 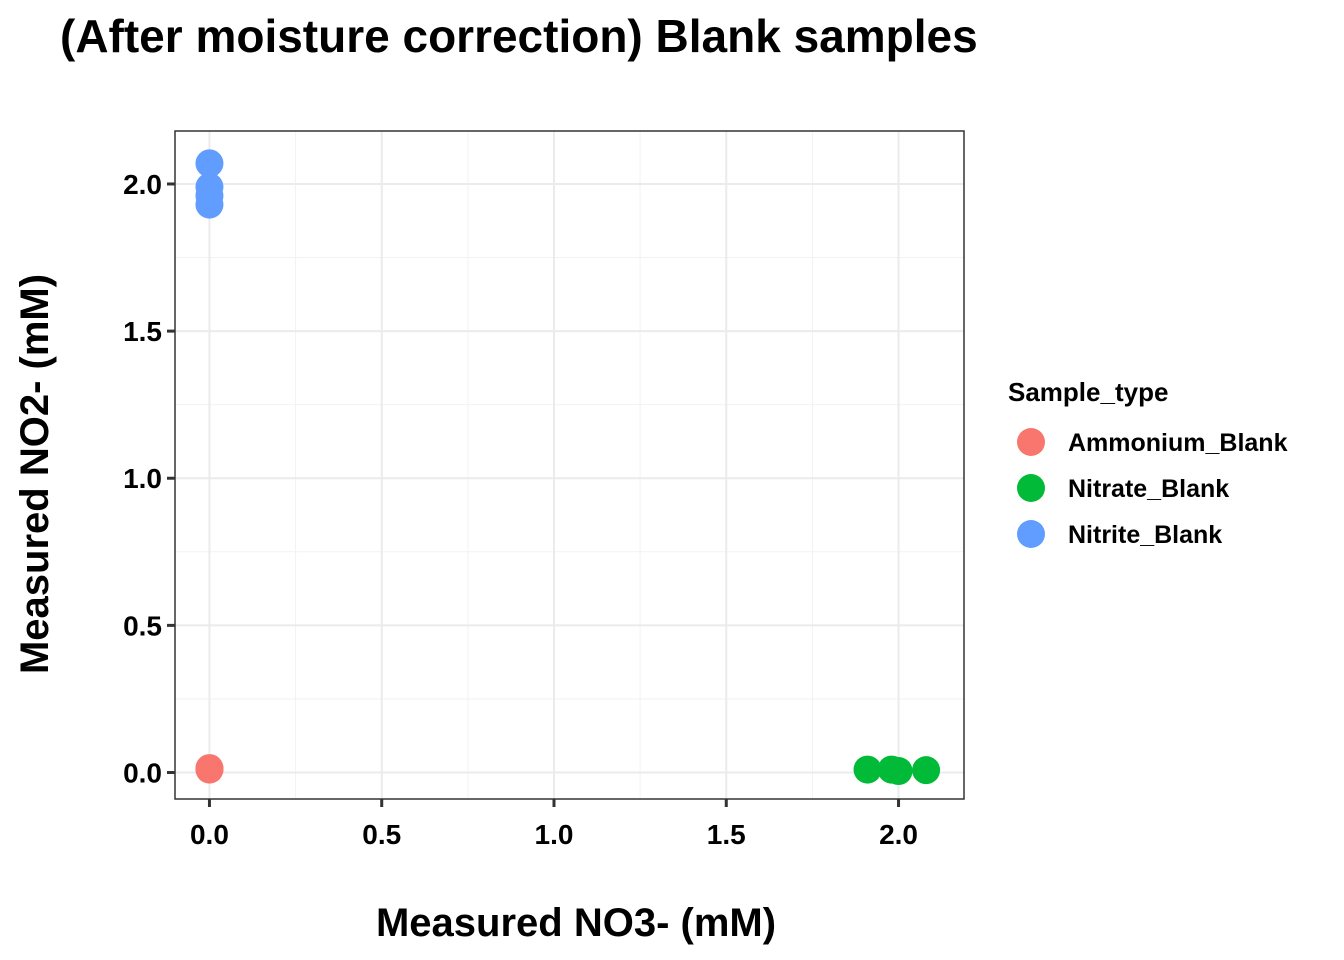 I want to click on x-tick-label: 1.0, so click(x=554, y=834).